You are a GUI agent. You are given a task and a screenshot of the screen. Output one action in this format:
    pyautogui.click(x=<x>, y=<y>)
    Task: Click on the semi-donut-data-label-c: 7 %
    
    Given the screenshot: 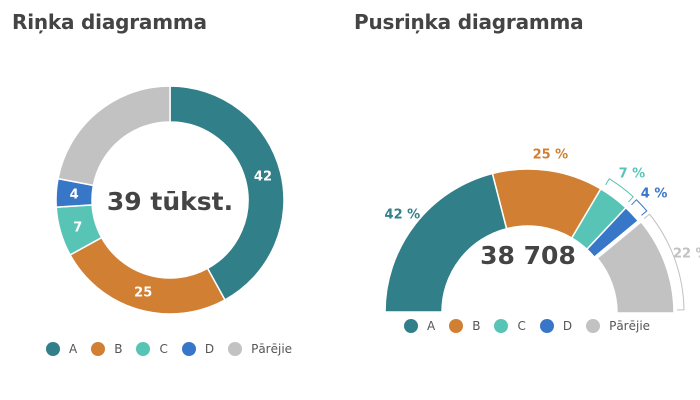 What is the action you would take?
    pyautogui.click(x=632, y=174)
    